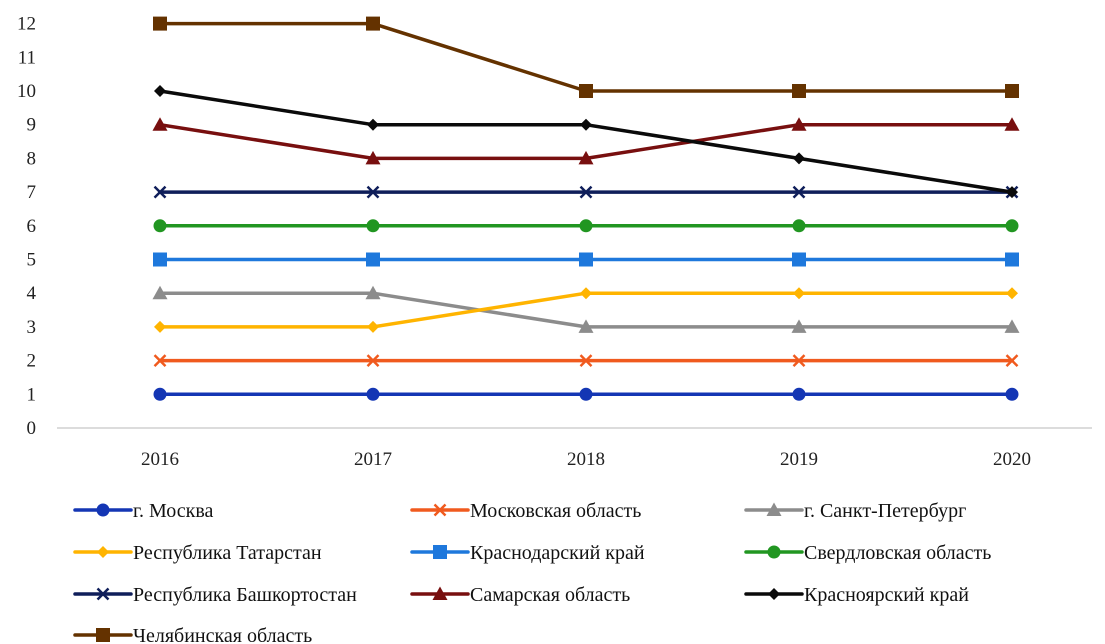  Describe the element at coordinates (160, 459) in the screenshot. I see `x-tick-label: 2016` at that location.